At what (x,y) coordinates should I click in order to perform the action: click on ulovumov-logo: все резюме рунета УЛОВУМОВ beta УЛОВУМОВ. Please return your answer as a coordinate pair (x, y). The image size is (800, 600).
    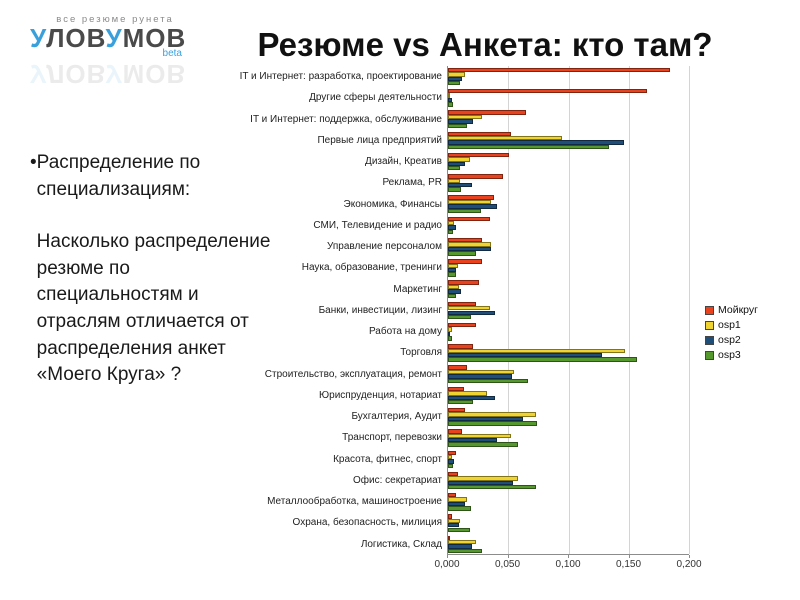
    Looking at the image, I should click on (115, 51).